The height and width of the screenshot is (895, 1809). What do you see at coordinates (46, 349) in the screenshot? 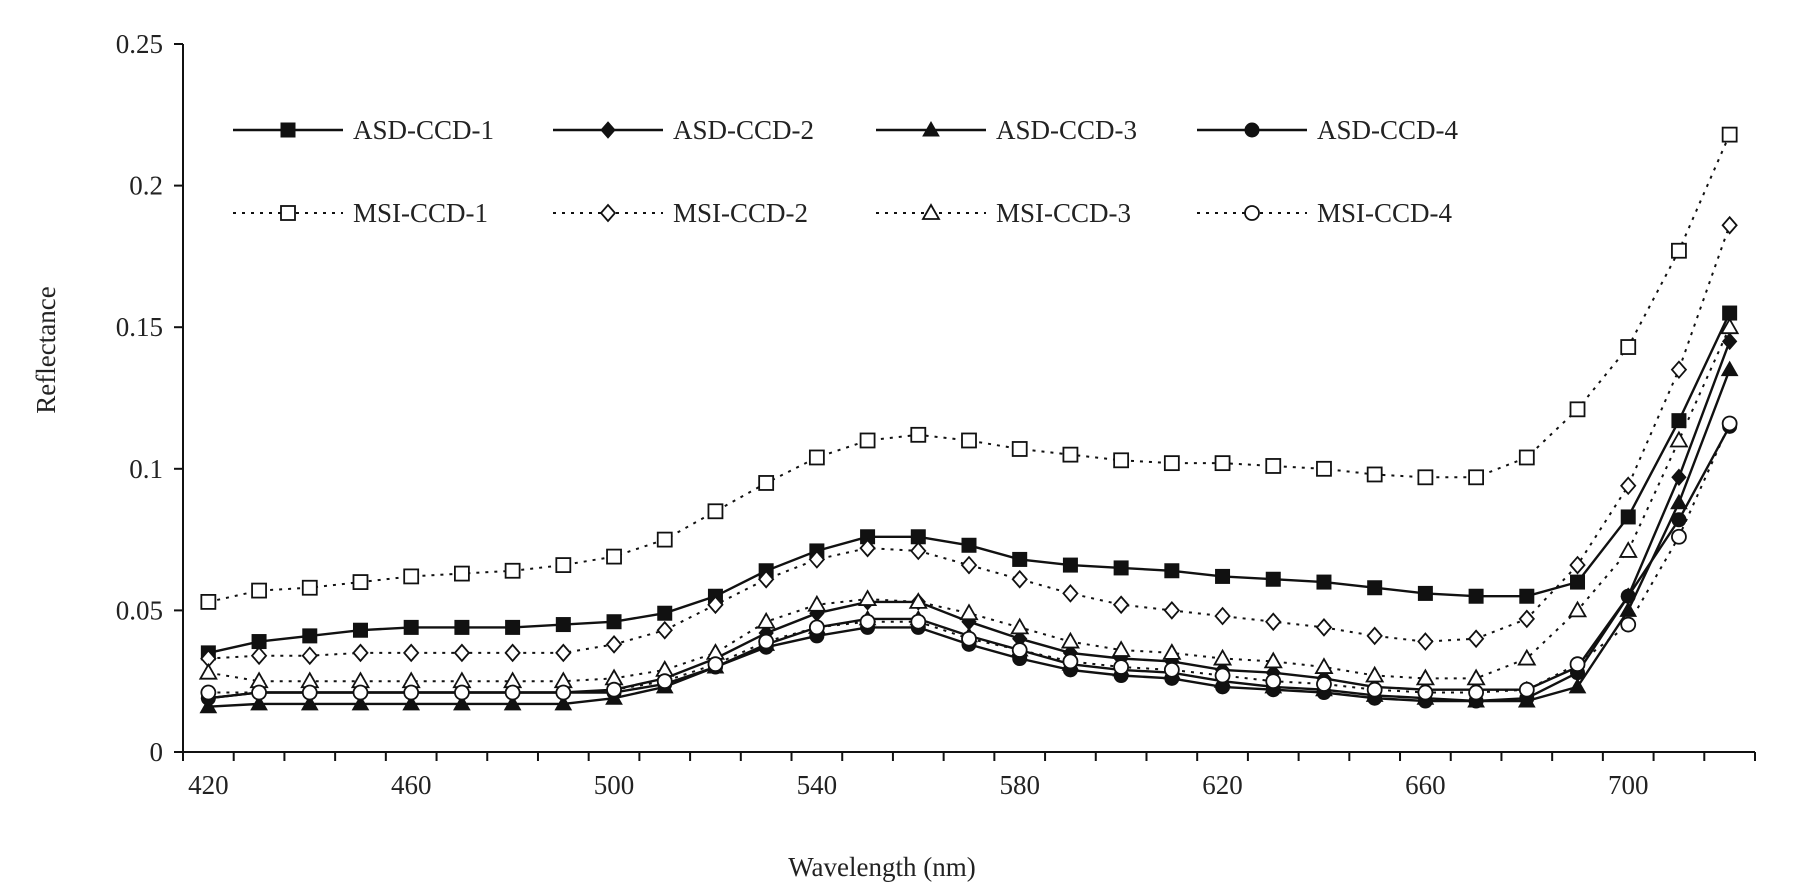
I see `y-axis-label: Reflectance` at bounding box center [46, 349].